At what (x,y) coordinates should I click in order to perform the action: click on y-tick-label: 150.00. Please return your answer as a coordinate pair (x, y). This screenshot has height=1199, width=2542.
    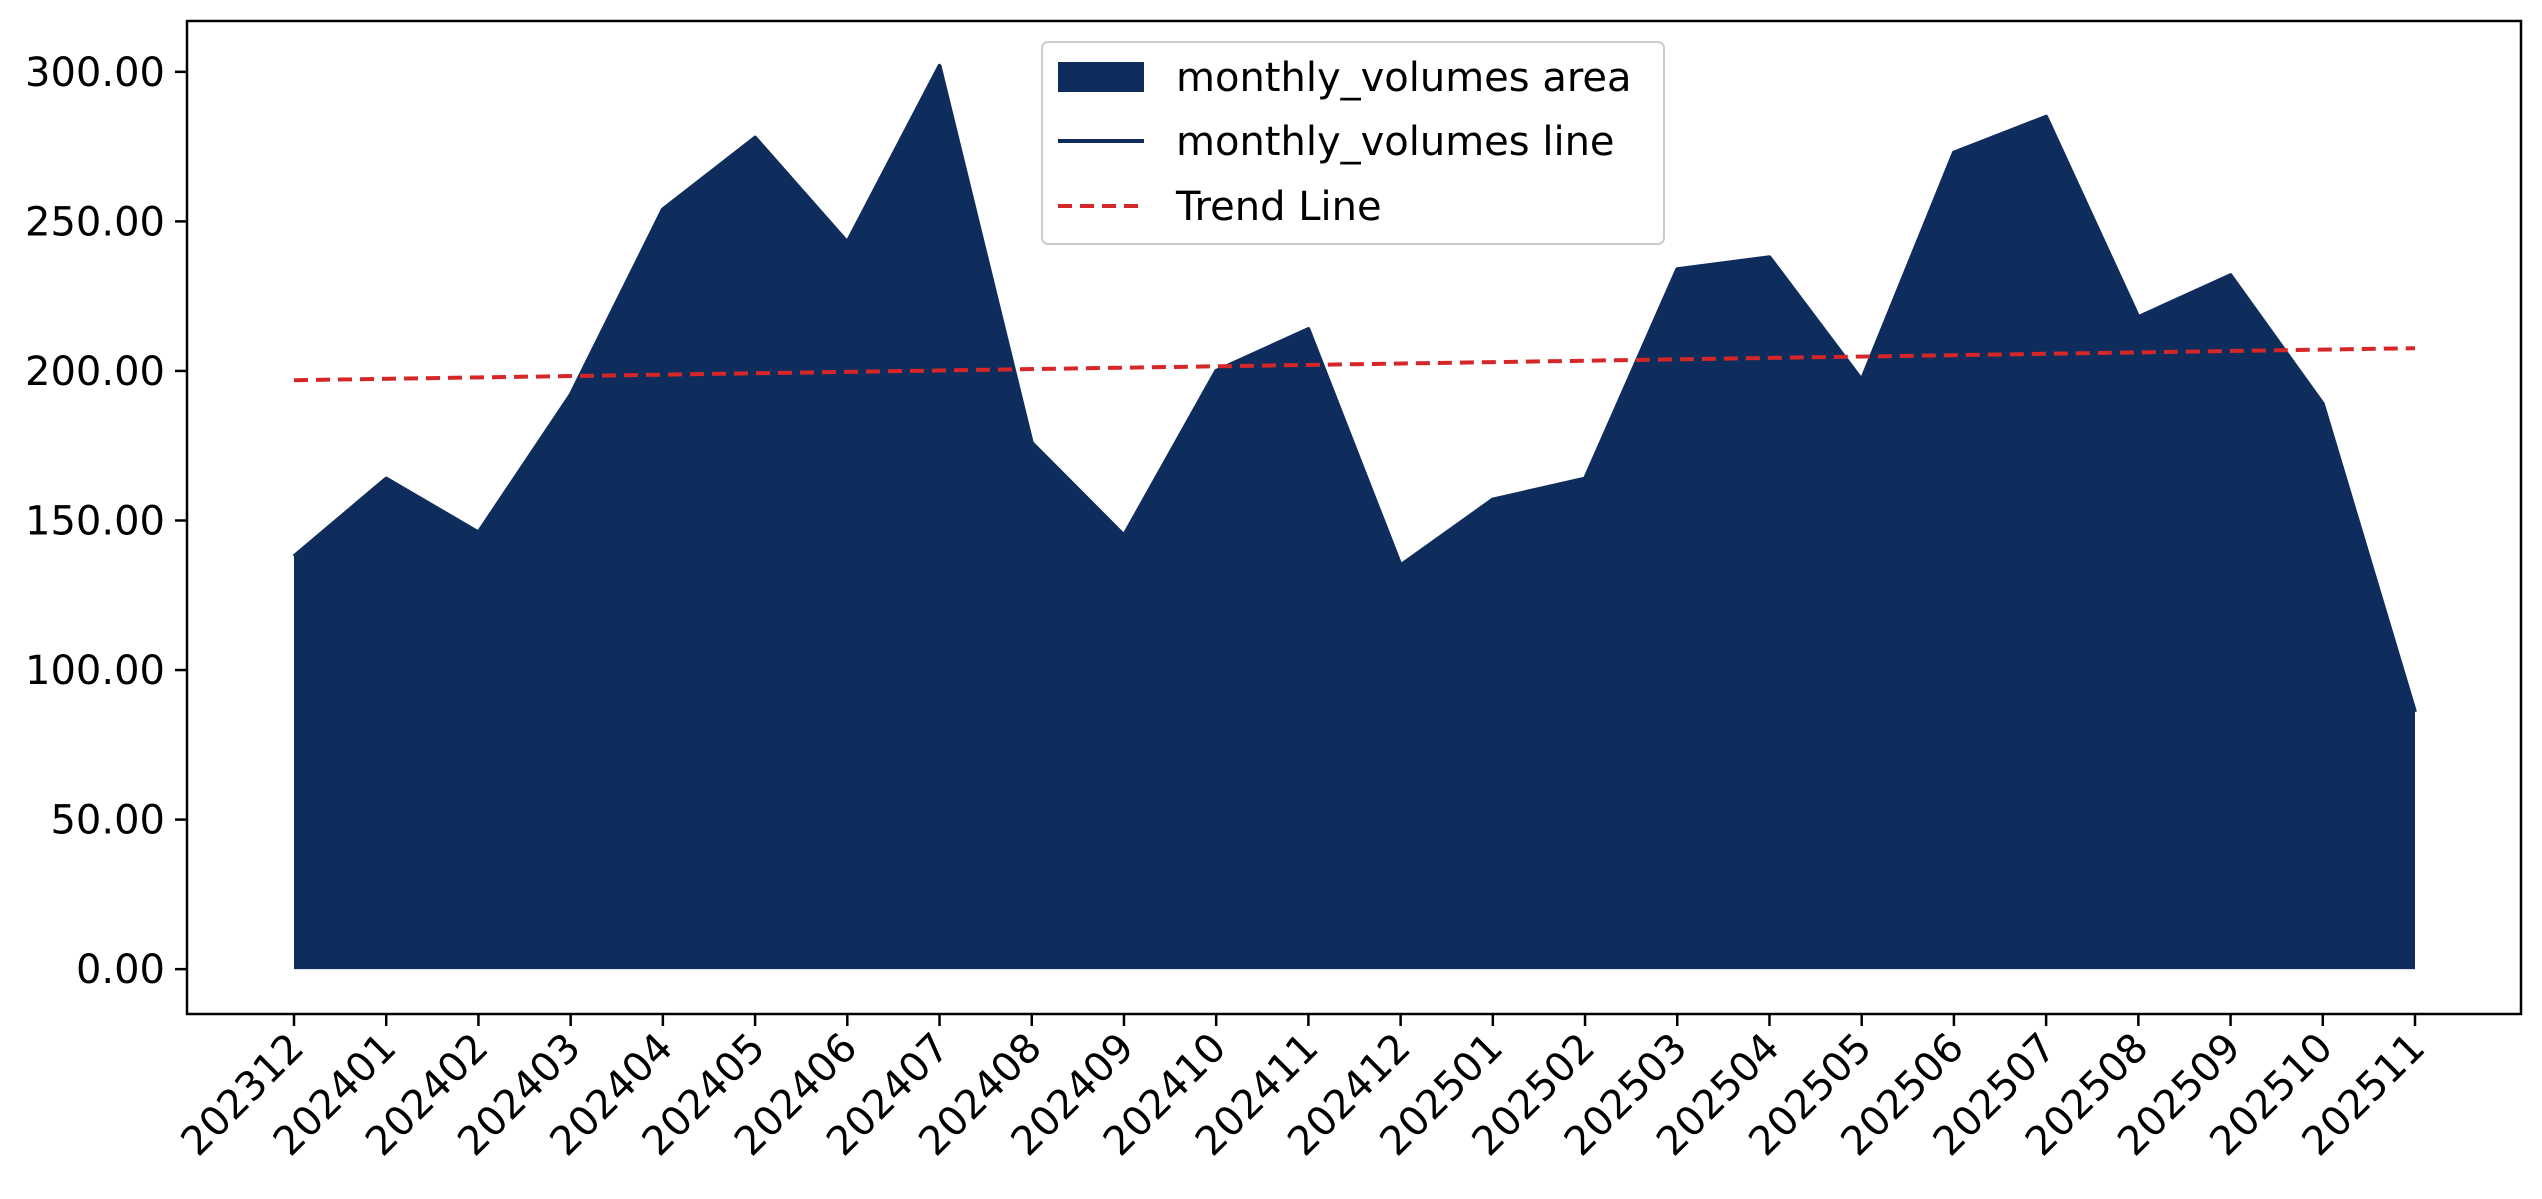
    Looking at the image, I should click on (95, 521).